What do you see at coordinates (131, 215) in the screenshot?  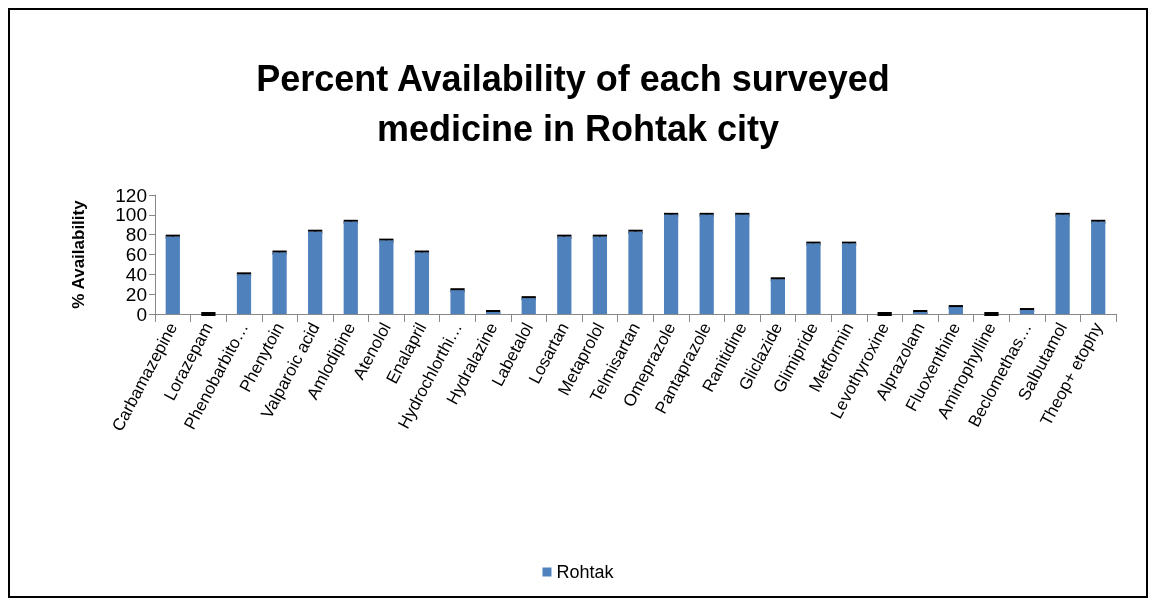 I see `y-tick-label: 100` at bounding box center [131, 215].